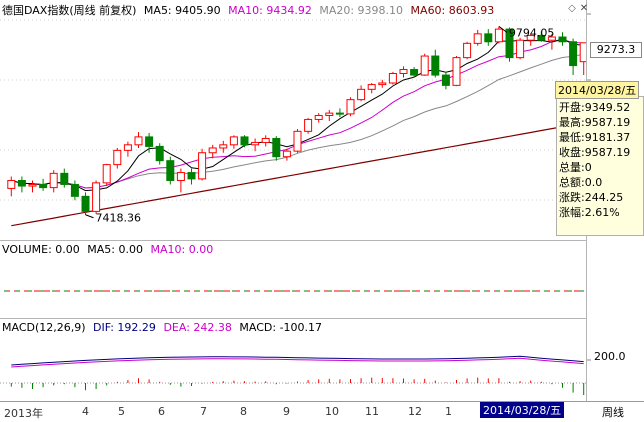  Describe the element at coordinates (610, 356) in the screenshot. I see `macd-axis-label: 200.0` at that location.